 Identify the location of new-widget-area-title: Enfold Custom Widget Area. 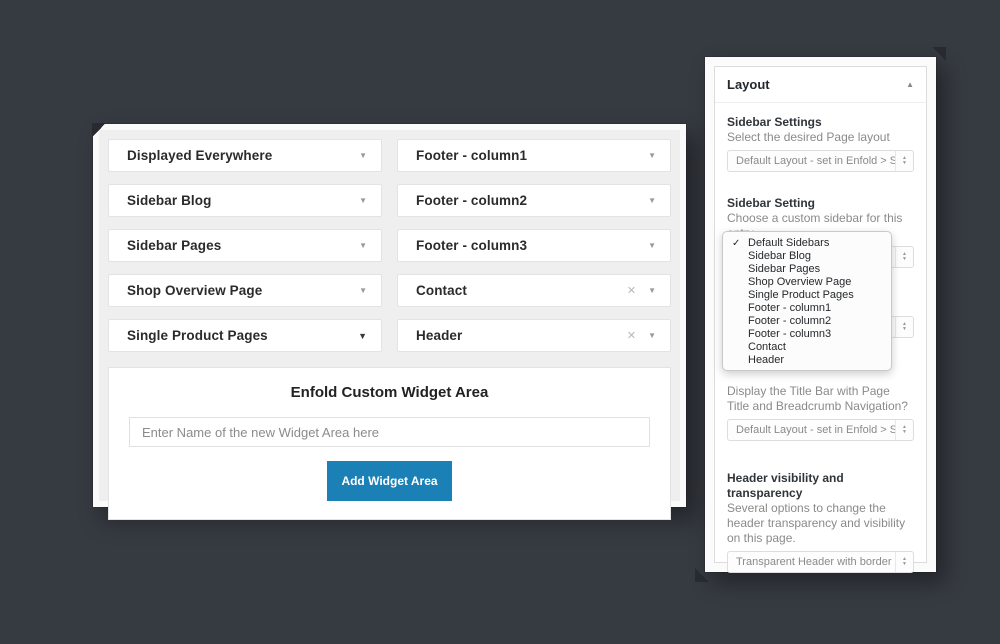
(389, 392).